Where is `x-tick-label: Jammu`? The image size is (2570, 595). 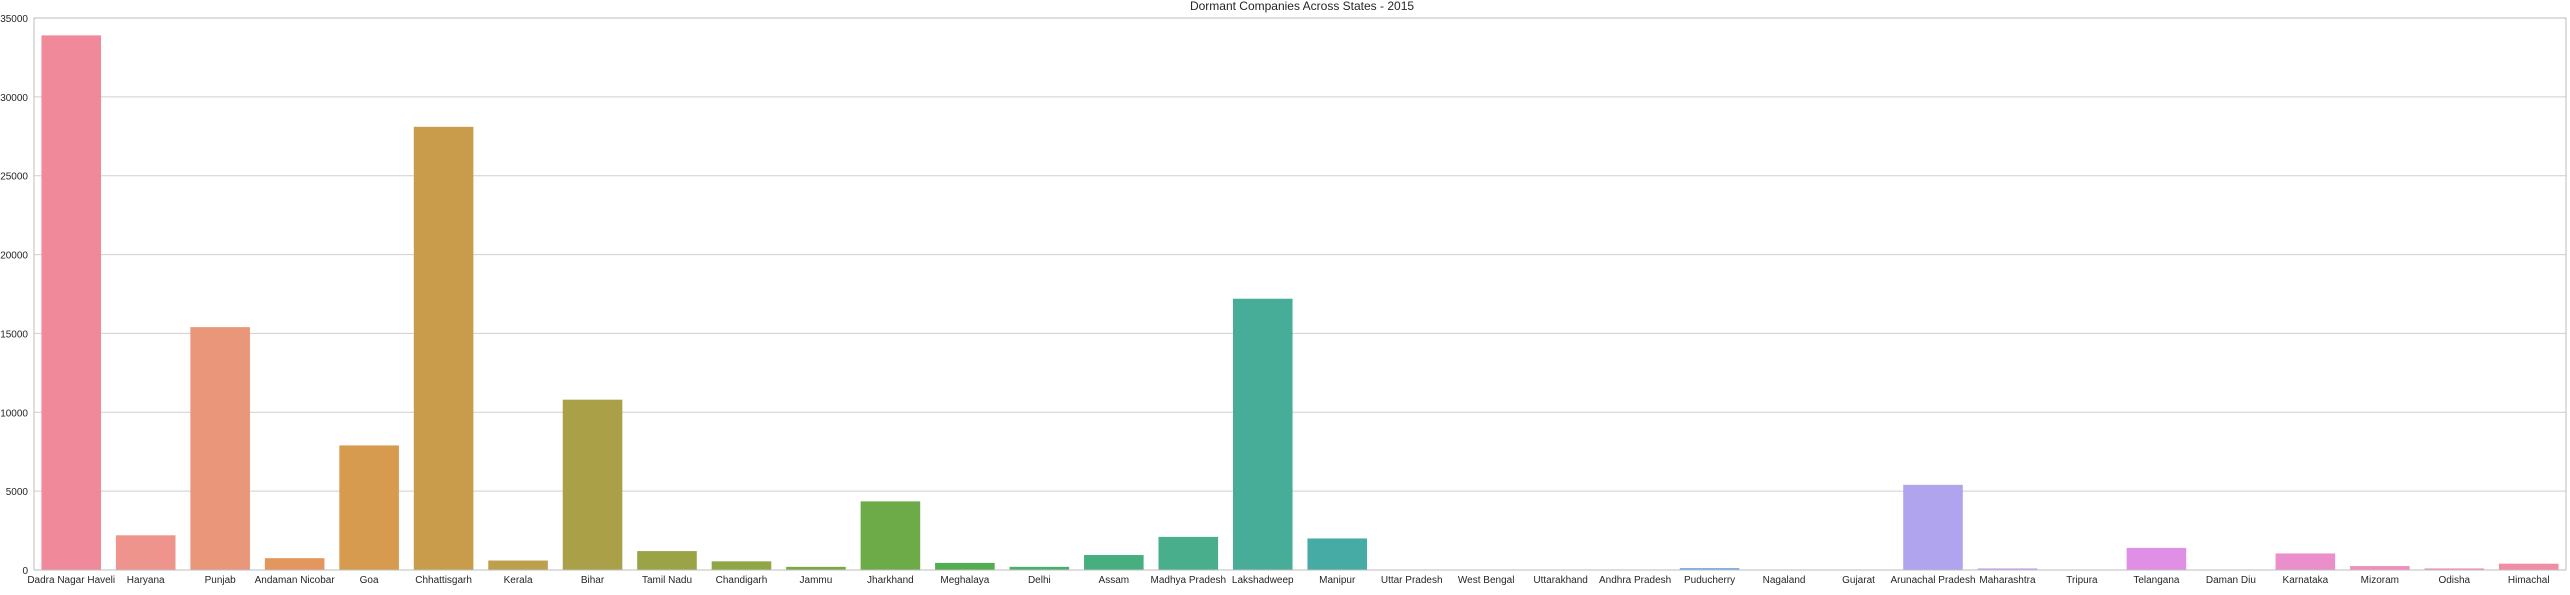 x-tick-label: Jammu is located at coordinates (816, 580).